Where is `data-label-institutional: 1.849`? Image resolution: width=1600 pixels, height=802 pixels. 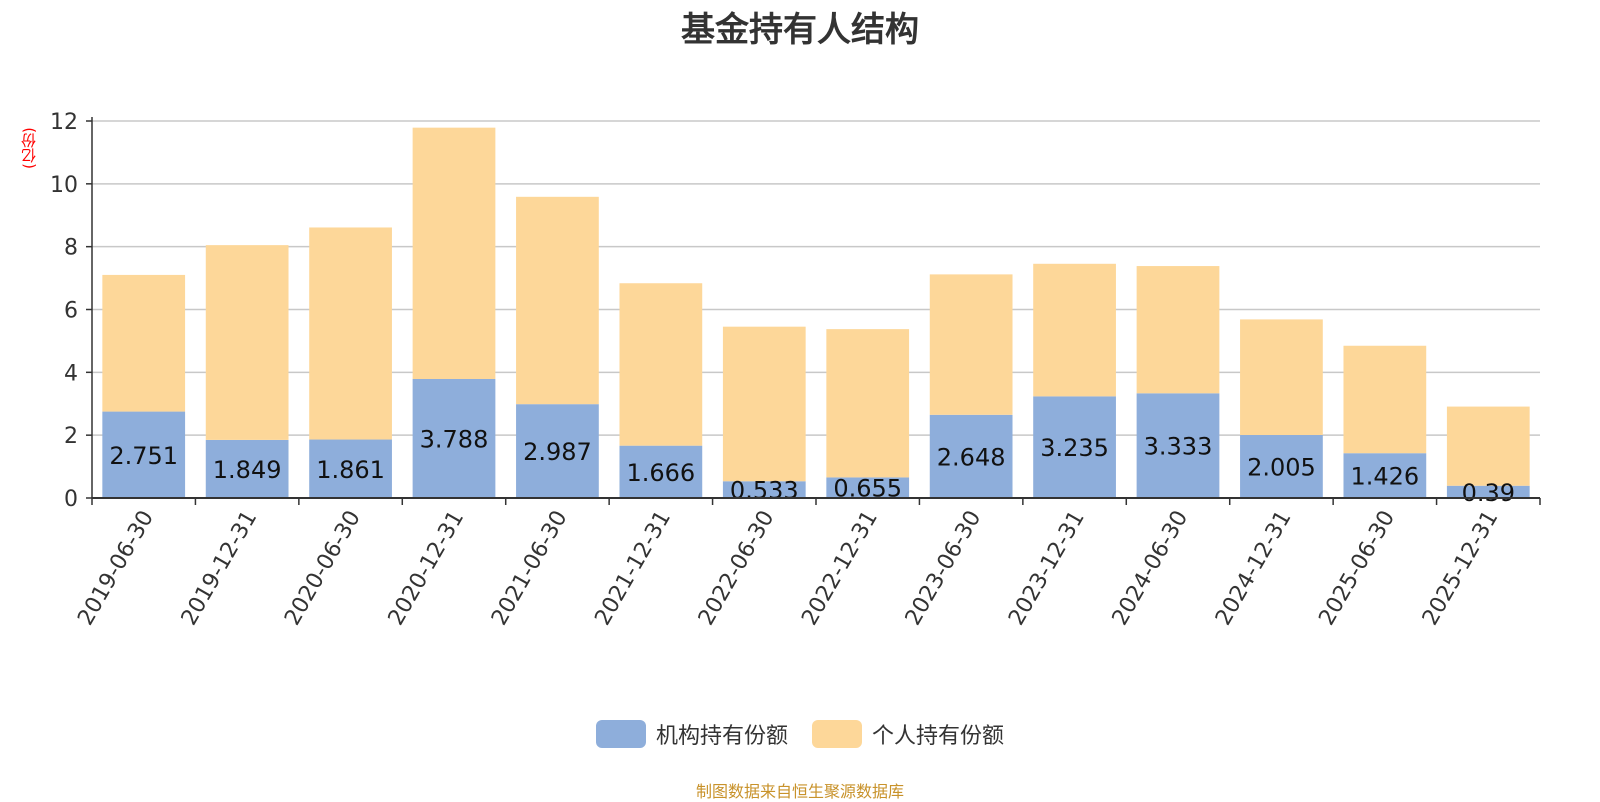
data-label-institutional: 1.849 is located at coordinates (247, 470).